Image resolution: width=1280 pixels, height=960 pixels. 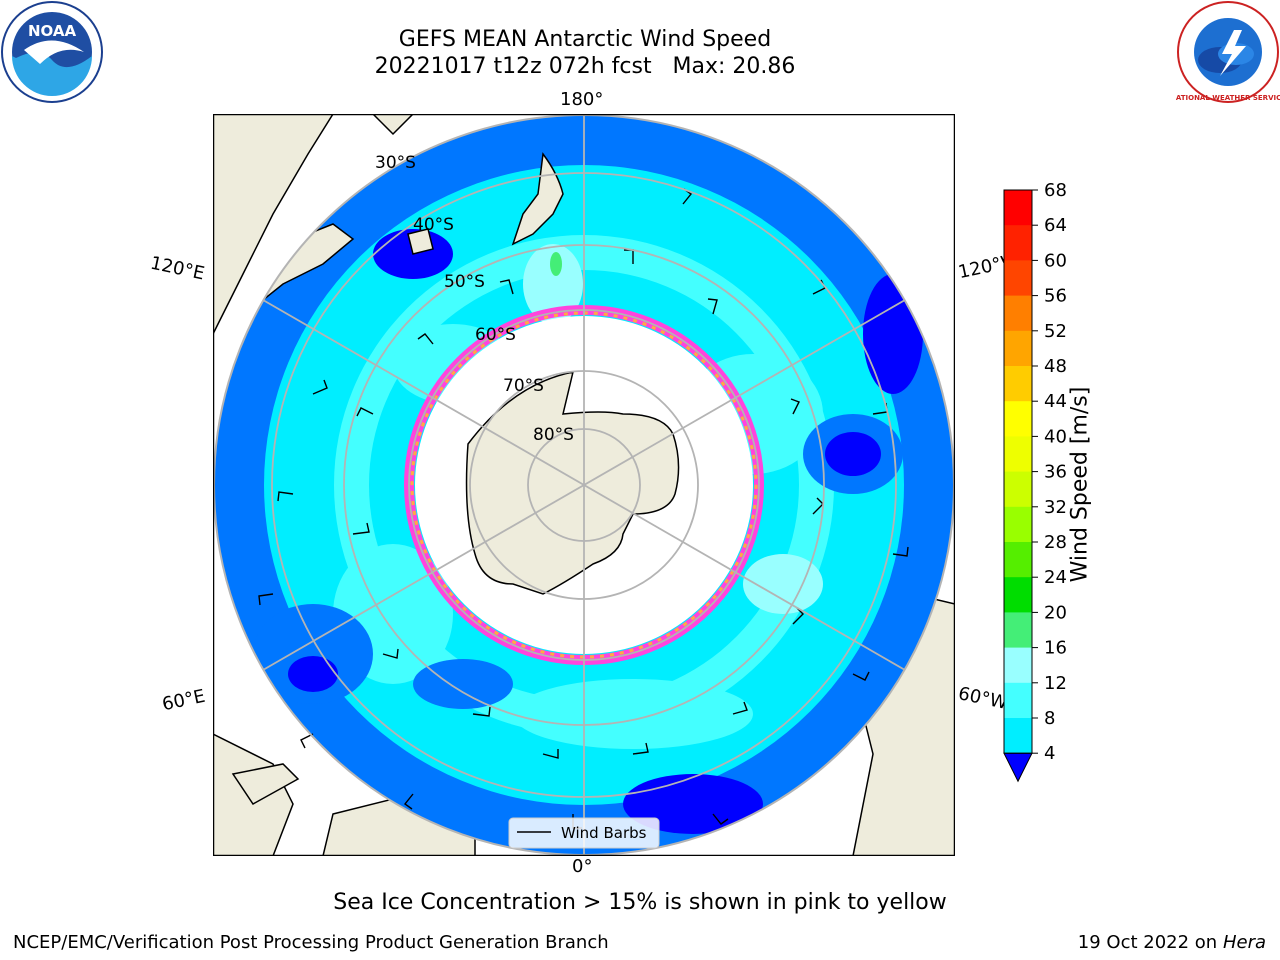 I want to click on colorbar-tick-label: 12, so click(x=1055, y=683).